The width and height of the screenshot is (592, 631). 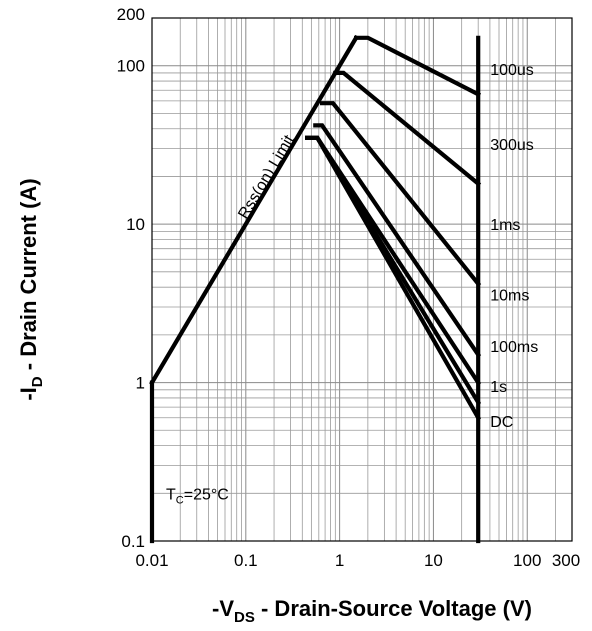 I want to click on curve-labels: 100us 300us 1ms 10ms 100ms 1s DC, so click(x=514, y=246).